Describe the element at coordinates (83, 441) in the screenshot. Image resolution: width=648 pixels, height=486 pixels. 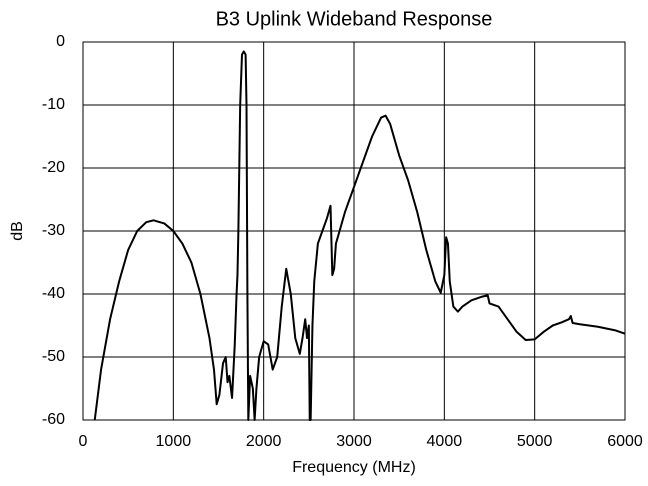
I see `x-tick-label: 0` at that location.